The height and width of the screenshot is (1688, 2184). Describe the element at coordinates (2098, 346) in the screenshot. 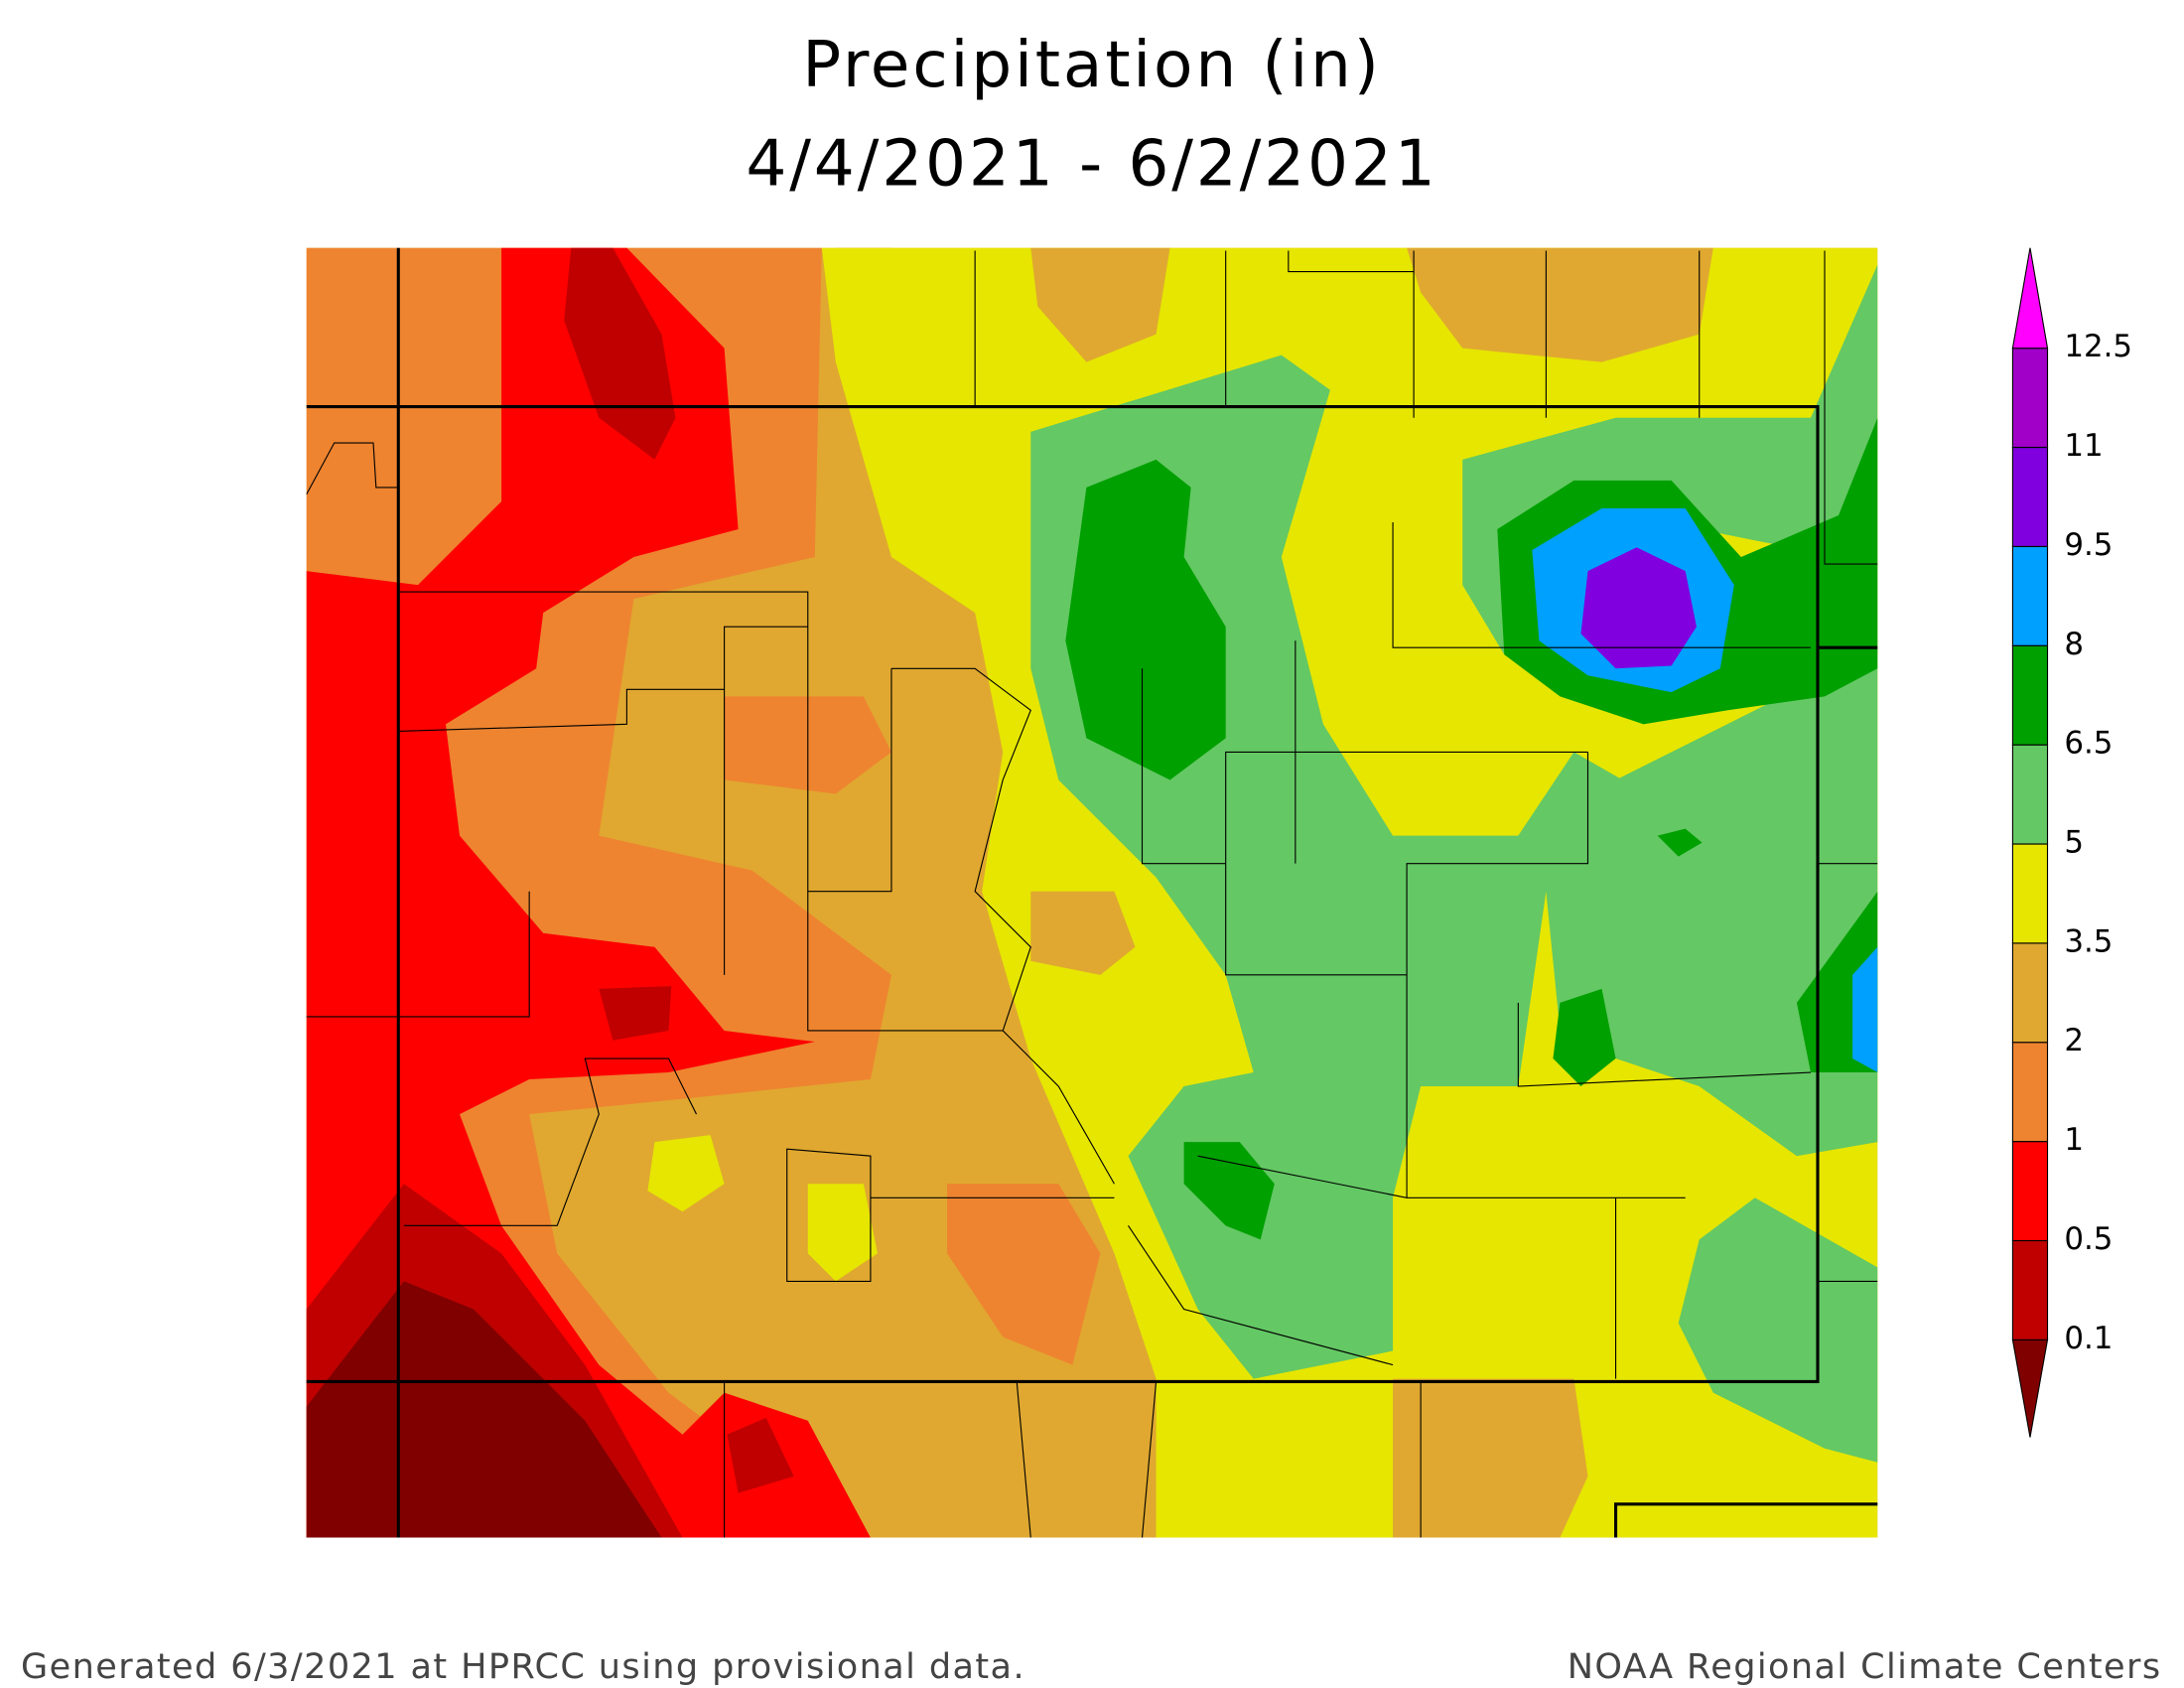

I see `legend-label: 12.5` at that location.